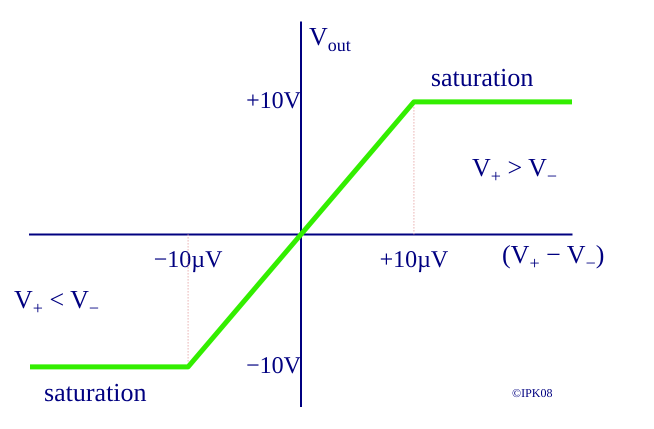  I want to click on y-axis-title: V$_{out}$, so click(330, 39).